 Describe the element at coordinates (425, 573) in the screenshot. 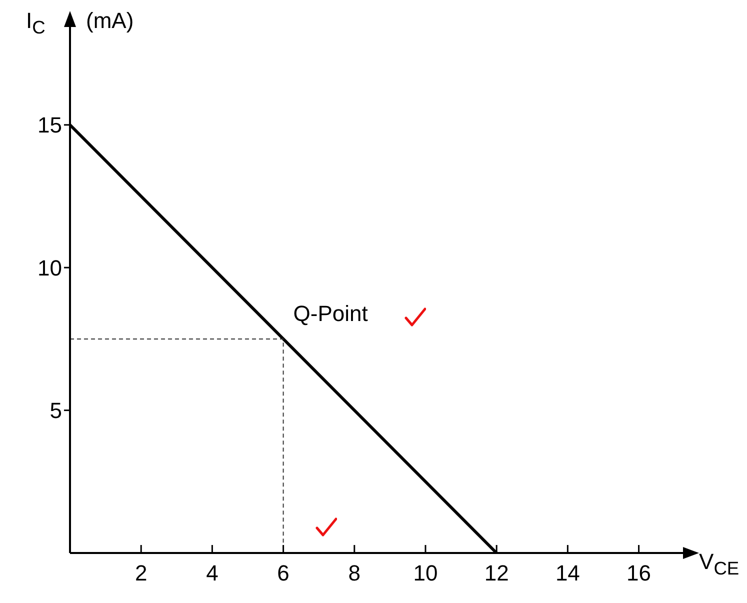

I see `x-tick-label: 10` at that location.